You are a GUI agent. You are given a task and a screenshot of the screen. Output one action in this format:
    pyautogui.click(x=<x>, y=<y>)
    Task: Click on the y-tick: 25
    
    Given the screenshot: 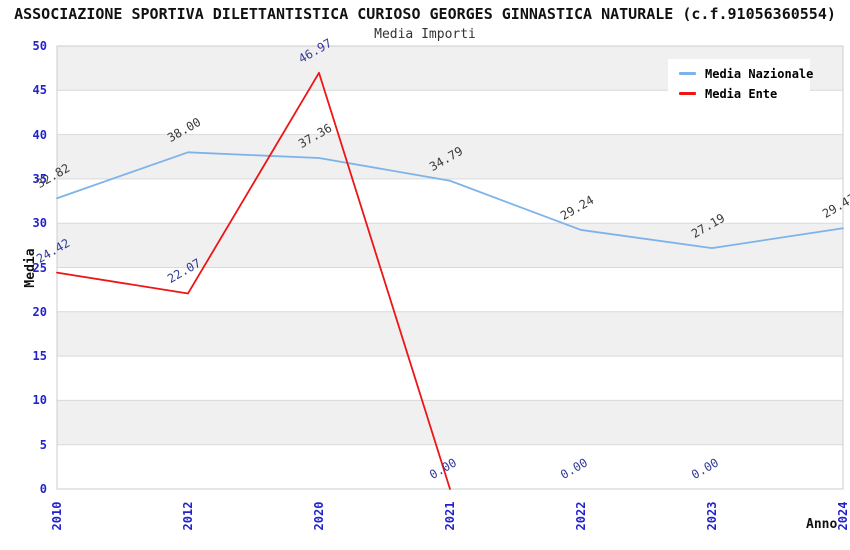 What is the action you would take?
    pyautogui.click(x=39, y=267)
    